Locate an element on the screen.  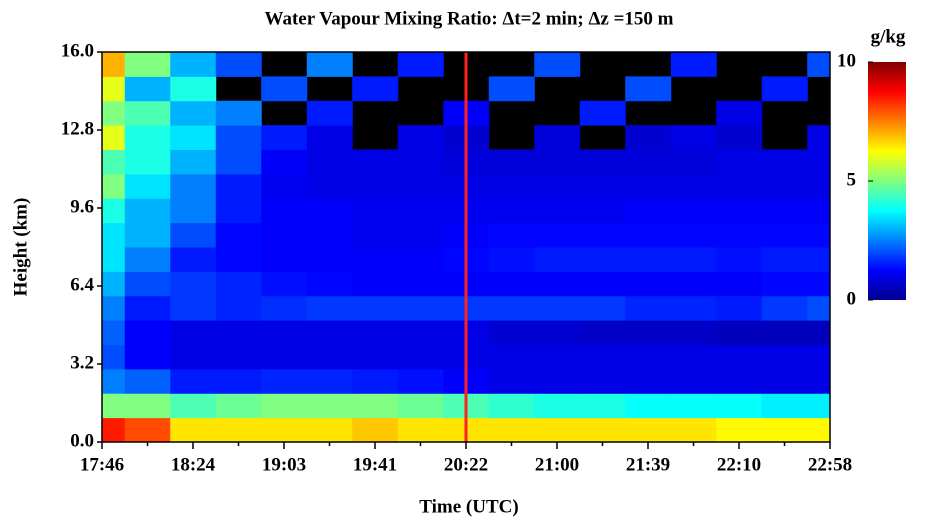
x-tick-label: 18:24 is located at coordinates (193, 464).